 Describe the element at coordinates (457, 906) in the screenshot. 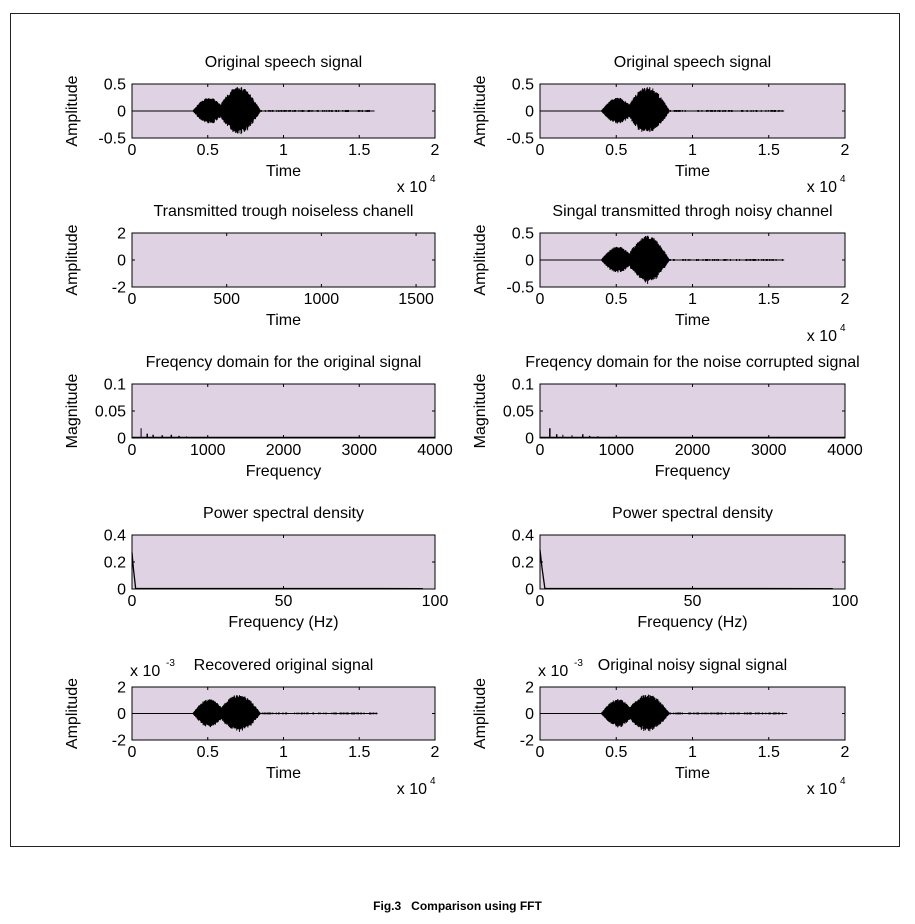

I see `figure-caption: Fig.3 Comparison using FFT` at that location.